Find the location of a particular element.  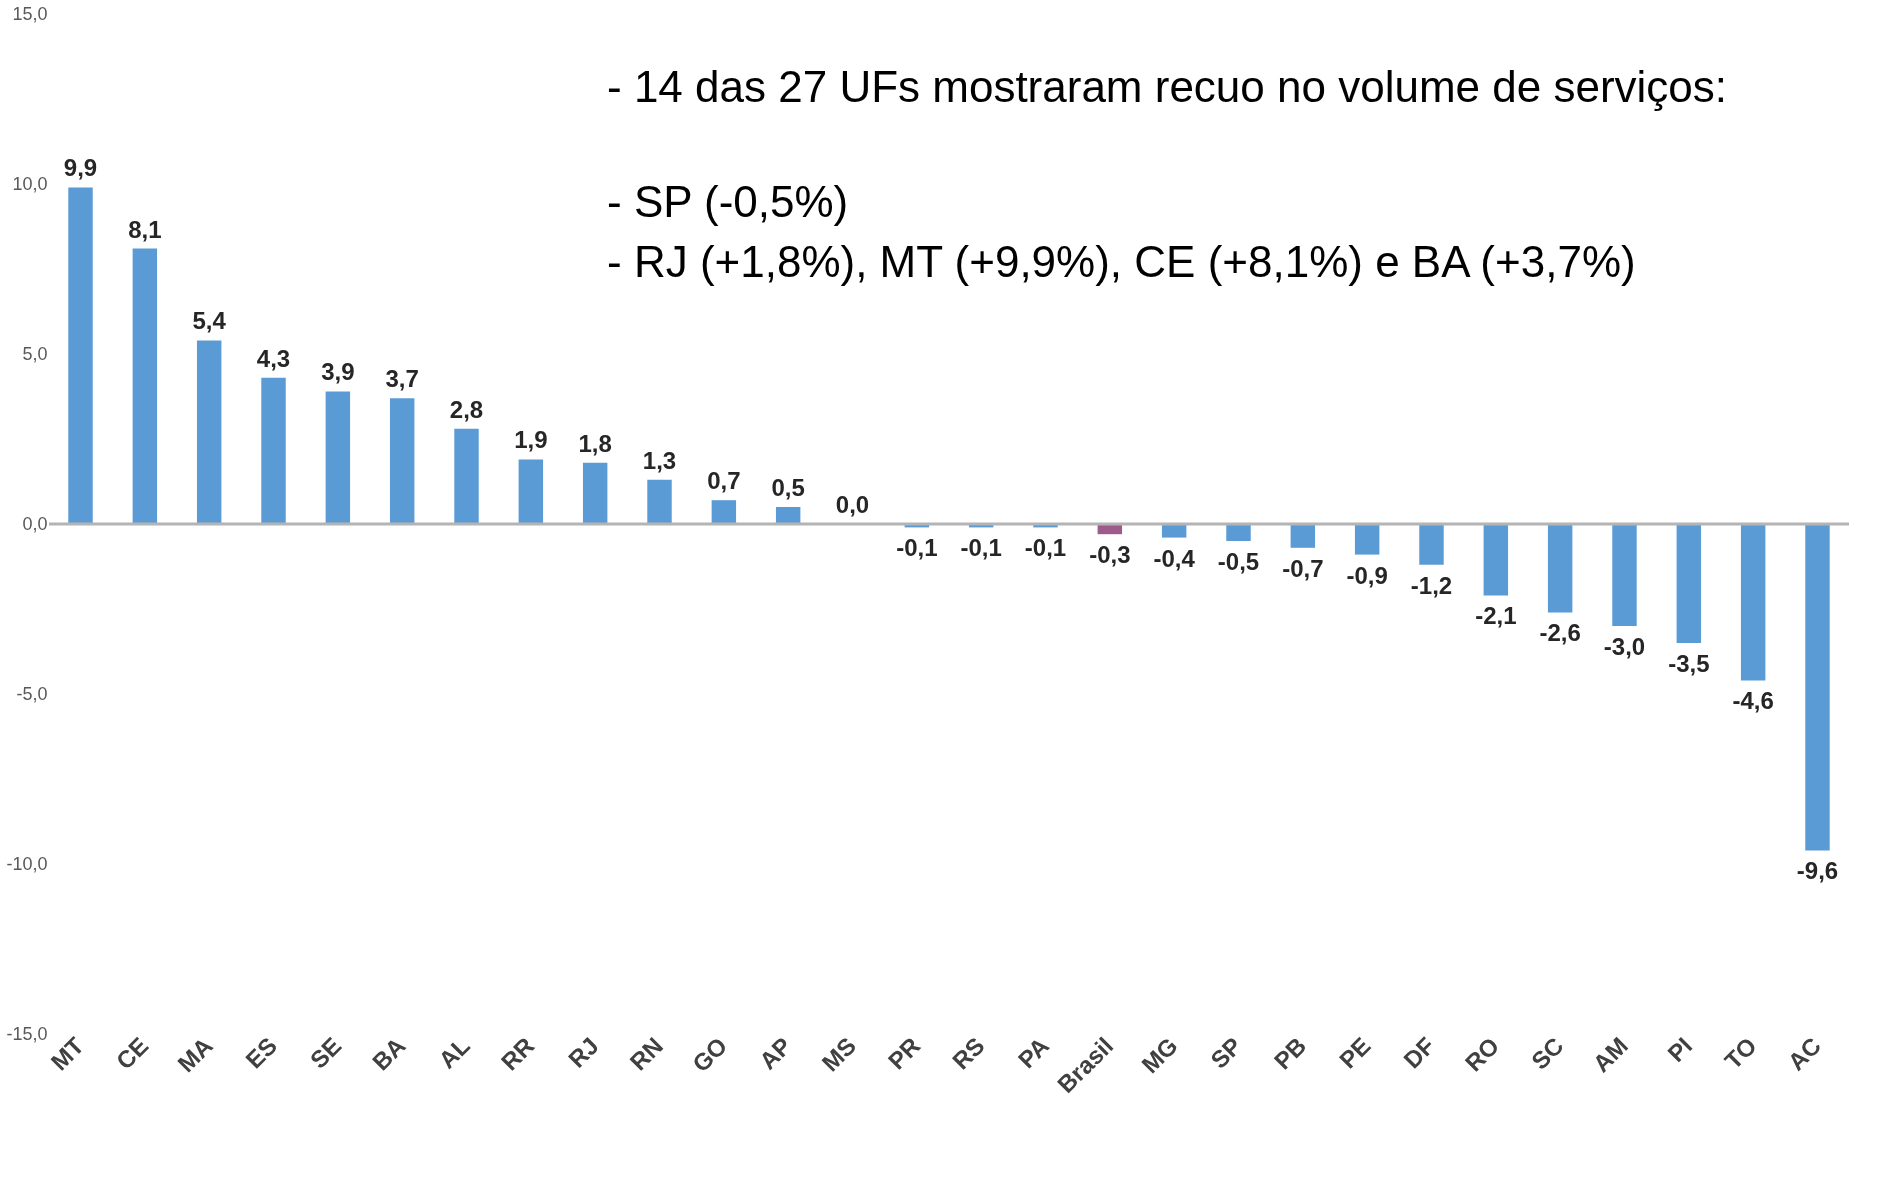

x-tick-label: RS is located at coordinates (968, 1053).